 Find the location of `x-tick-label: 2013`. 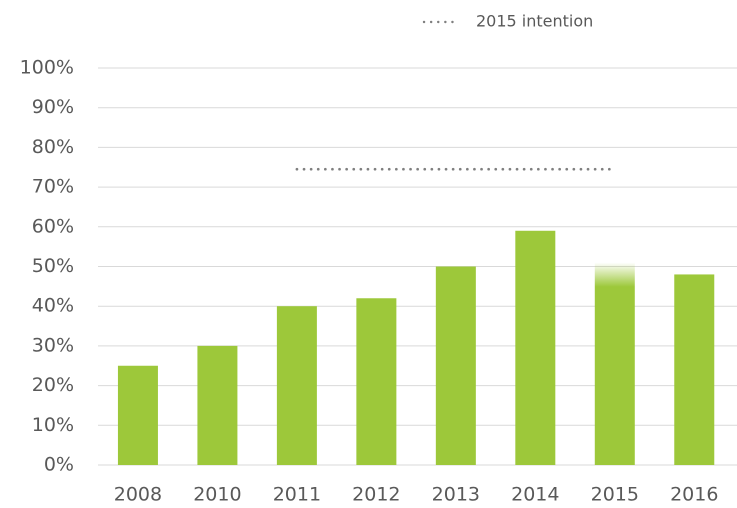

x-tick-label: 2013 is located at coordinates (456, 495).